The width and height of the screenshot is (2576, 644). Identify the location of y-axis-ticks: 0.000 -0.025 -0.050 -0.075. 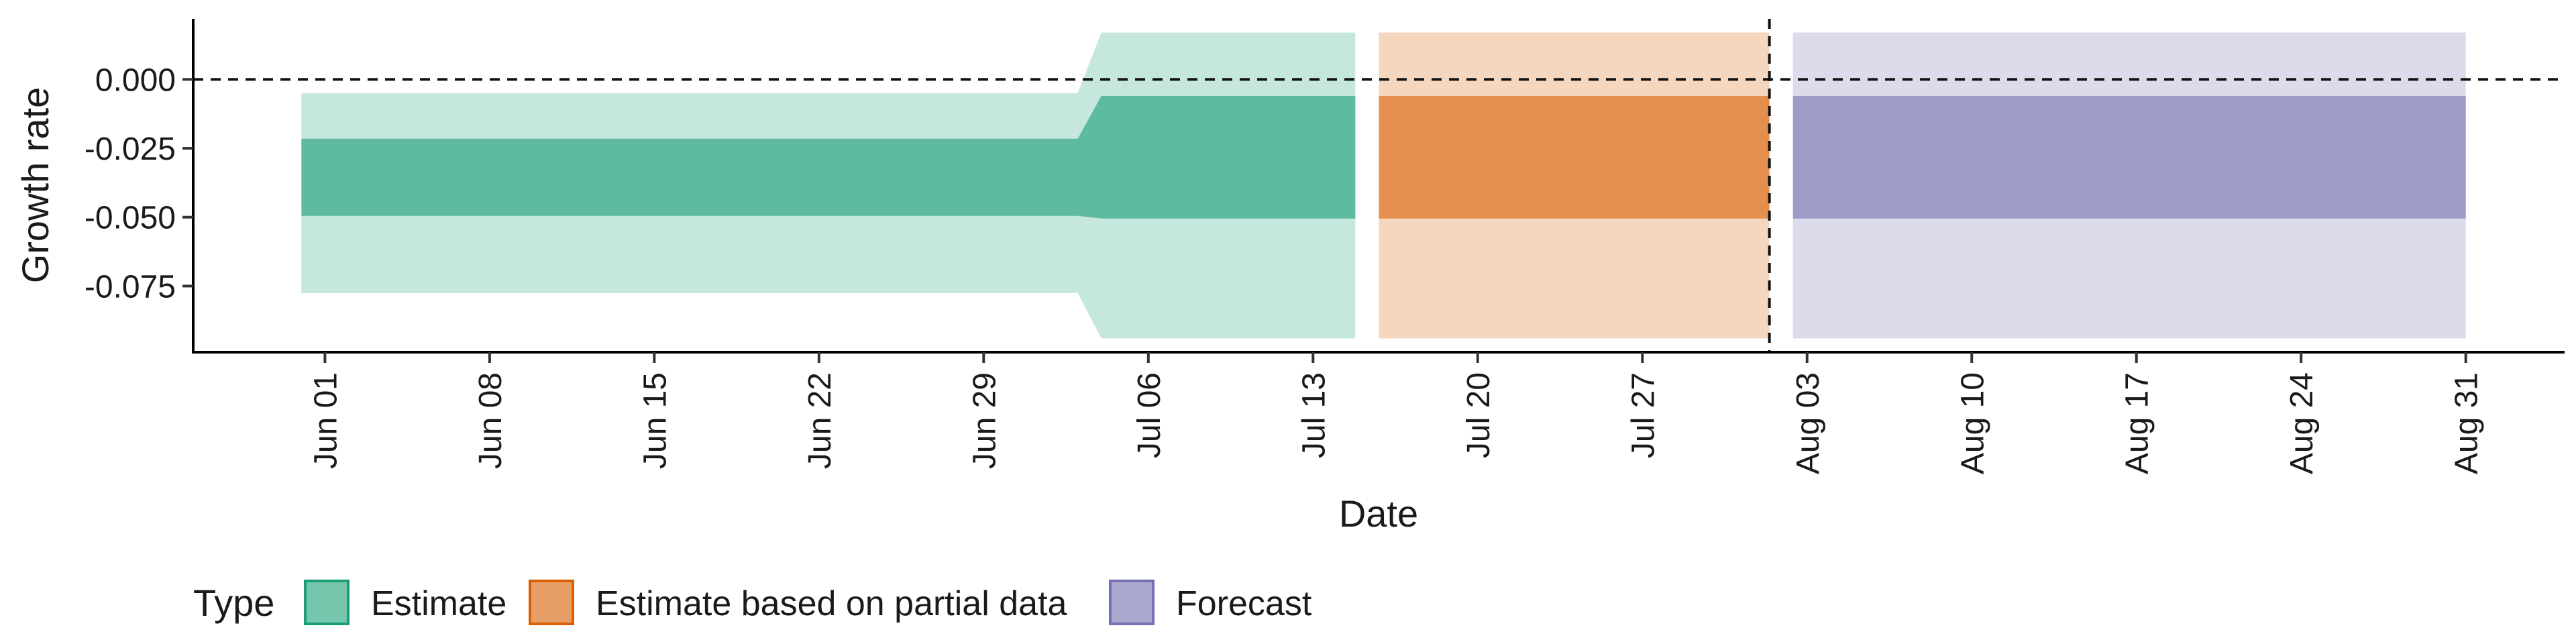
(139, 183).